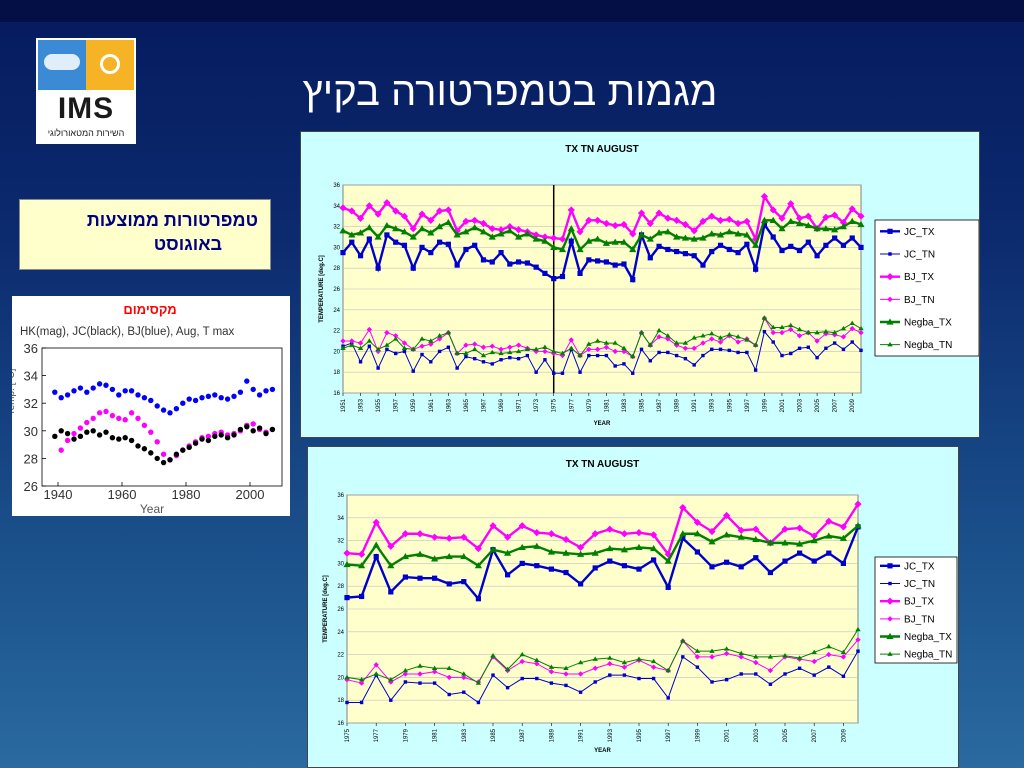 This screenshot has width=1024, height=768. Describe the element at coordinates (919, 300) in the screenshot. I see `legend-label: BJ_TN` at that location.